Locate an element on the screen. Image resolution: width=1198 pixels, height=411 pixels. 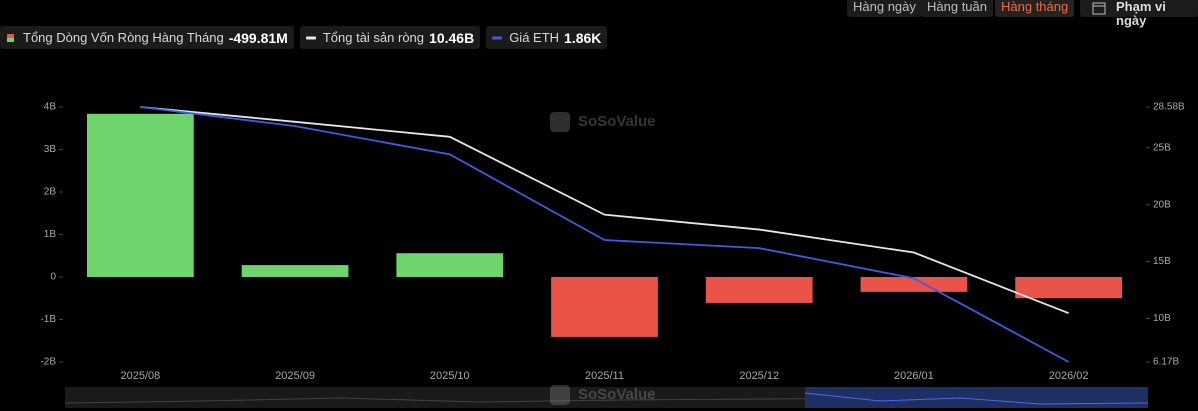
x-tick-label: 2026/01 is located at coordinates (914, 376).